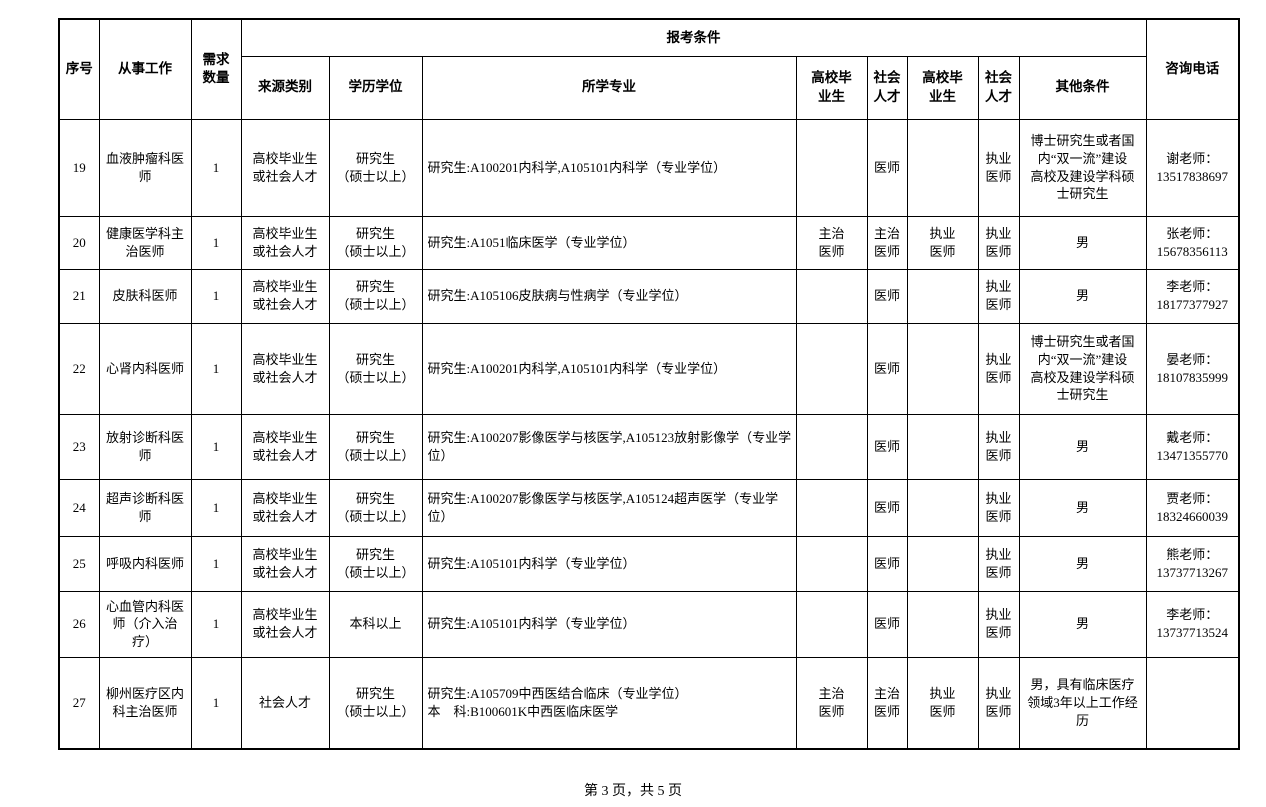  What do you see at coordinates (887, 242) in the screenshot?
I see `cell-social1: 主治 医师` at bounding box center [887, 242].